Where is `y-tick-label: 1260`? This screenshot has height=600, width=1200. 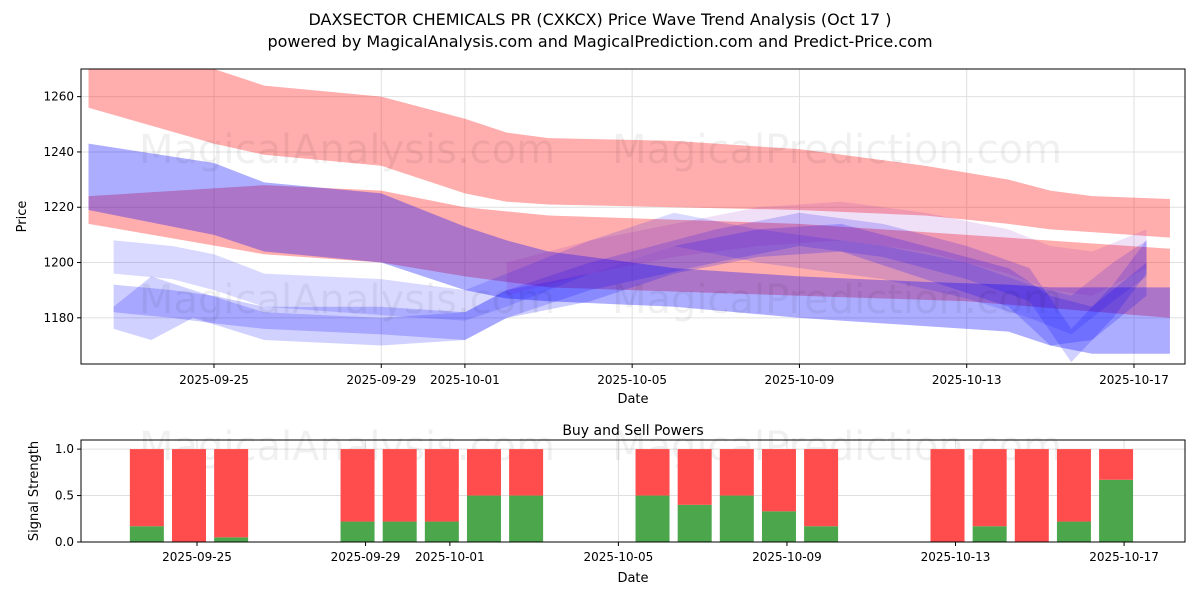 y-tick-label: 1260 is located at coordinates (58, 97).